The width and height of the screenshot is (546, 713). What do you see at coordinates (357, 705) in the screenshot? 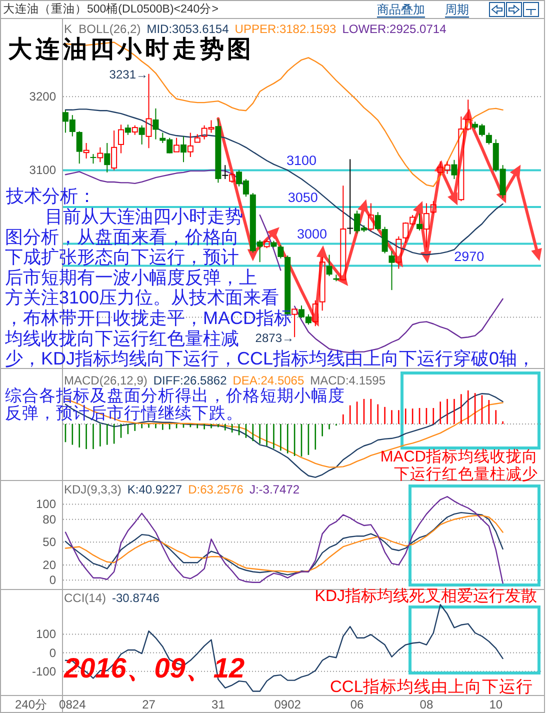
I see `xtick: 06` at bounding box center [357, 705].